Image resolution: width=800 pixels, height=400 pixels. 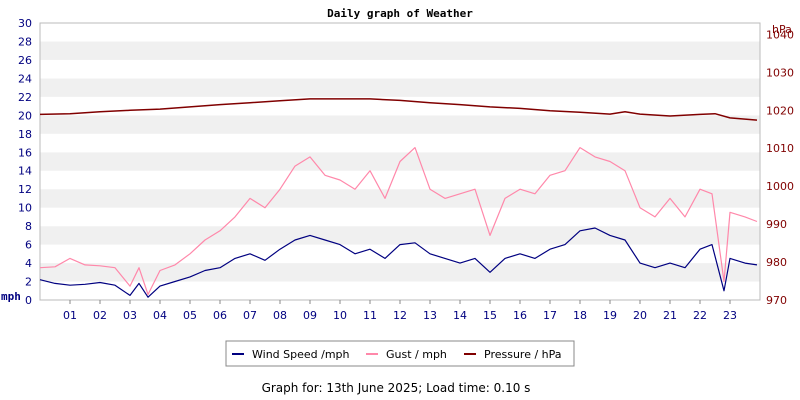 What do you see at coordinates (28, 300) in the screenshot?
I see `left-tick-label: 0` at bounding box center [28, 300].